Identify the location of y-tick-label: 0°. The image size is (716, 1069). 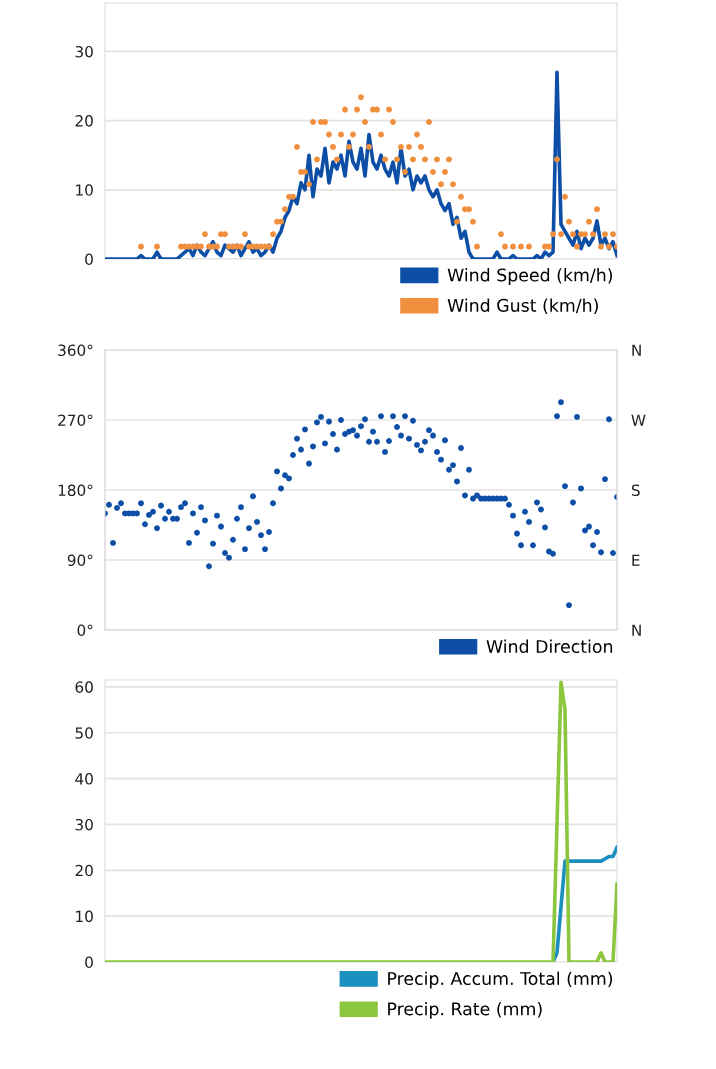
(85, 630).